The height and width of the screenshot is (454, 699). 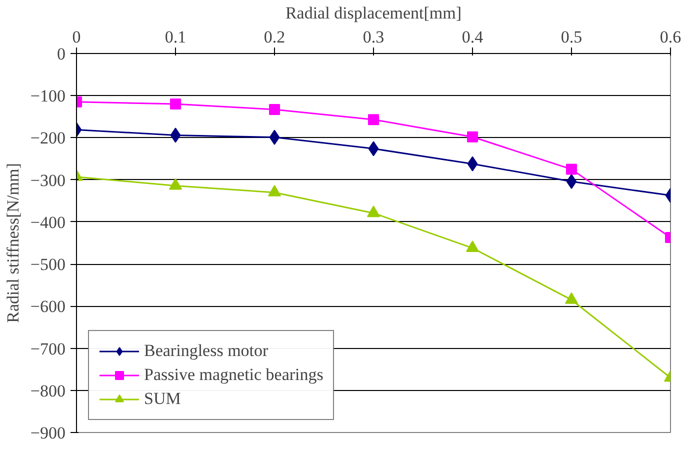 What do you see at coordinates (275, 37) in the screenshot?
I see `x-tick-label: 0.2` at bounding box center [275, 37].